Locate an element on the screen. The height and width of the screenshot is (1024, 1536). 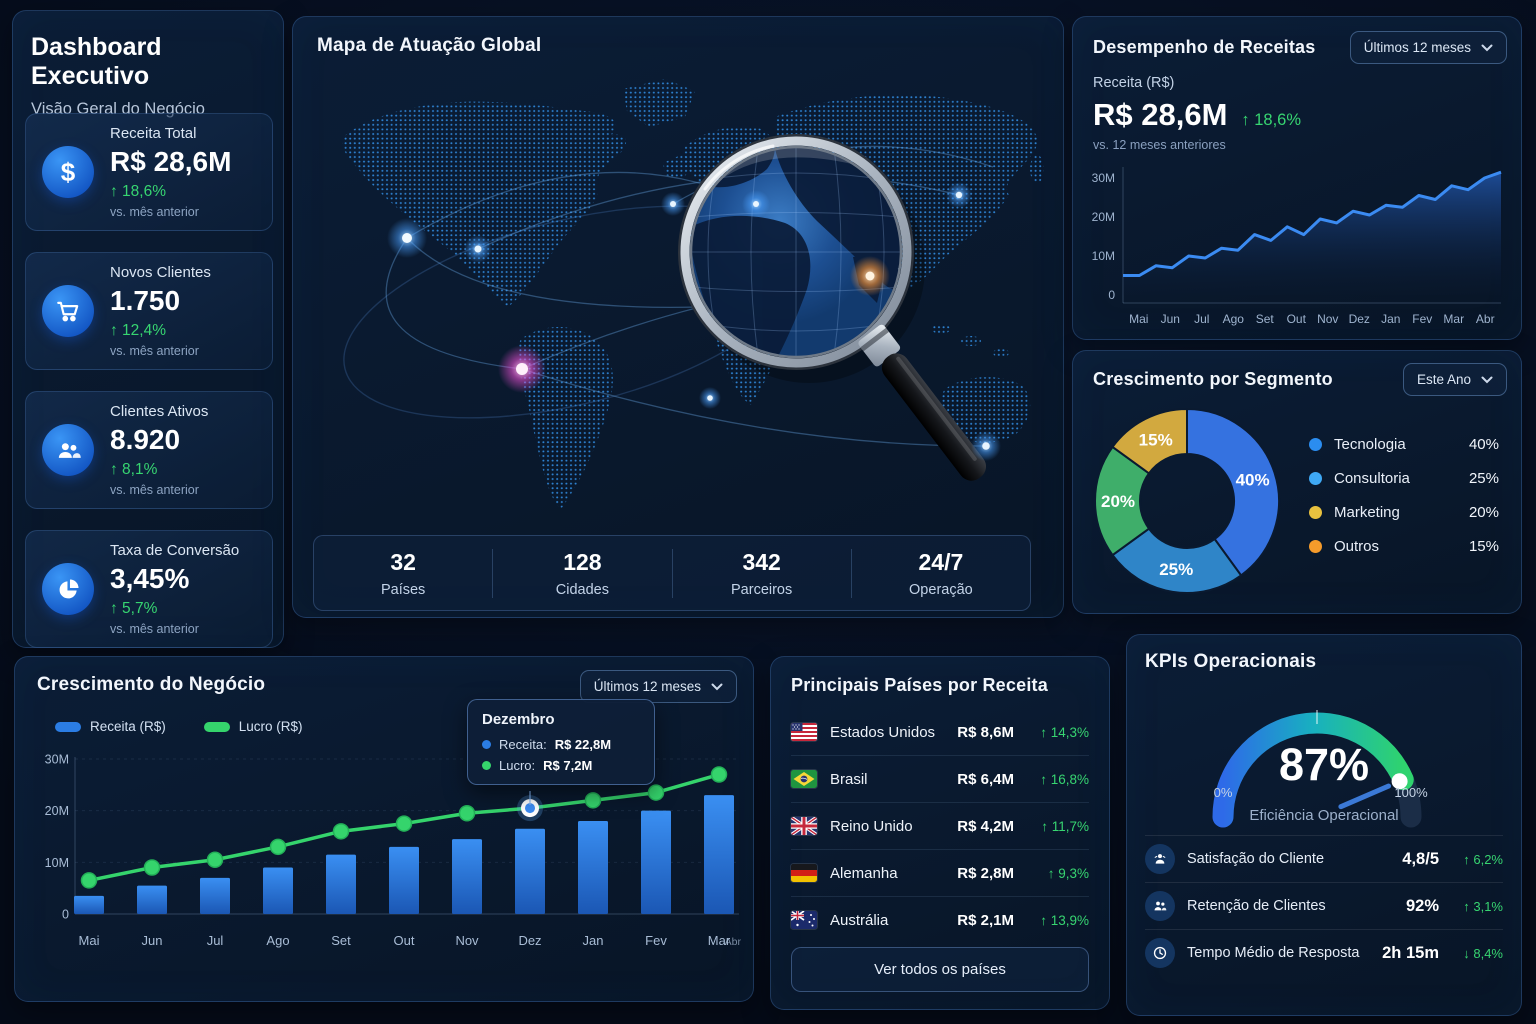
revenue-metric-caption: vs. 12 meses anteriores is located at coordinates (1159, 145).